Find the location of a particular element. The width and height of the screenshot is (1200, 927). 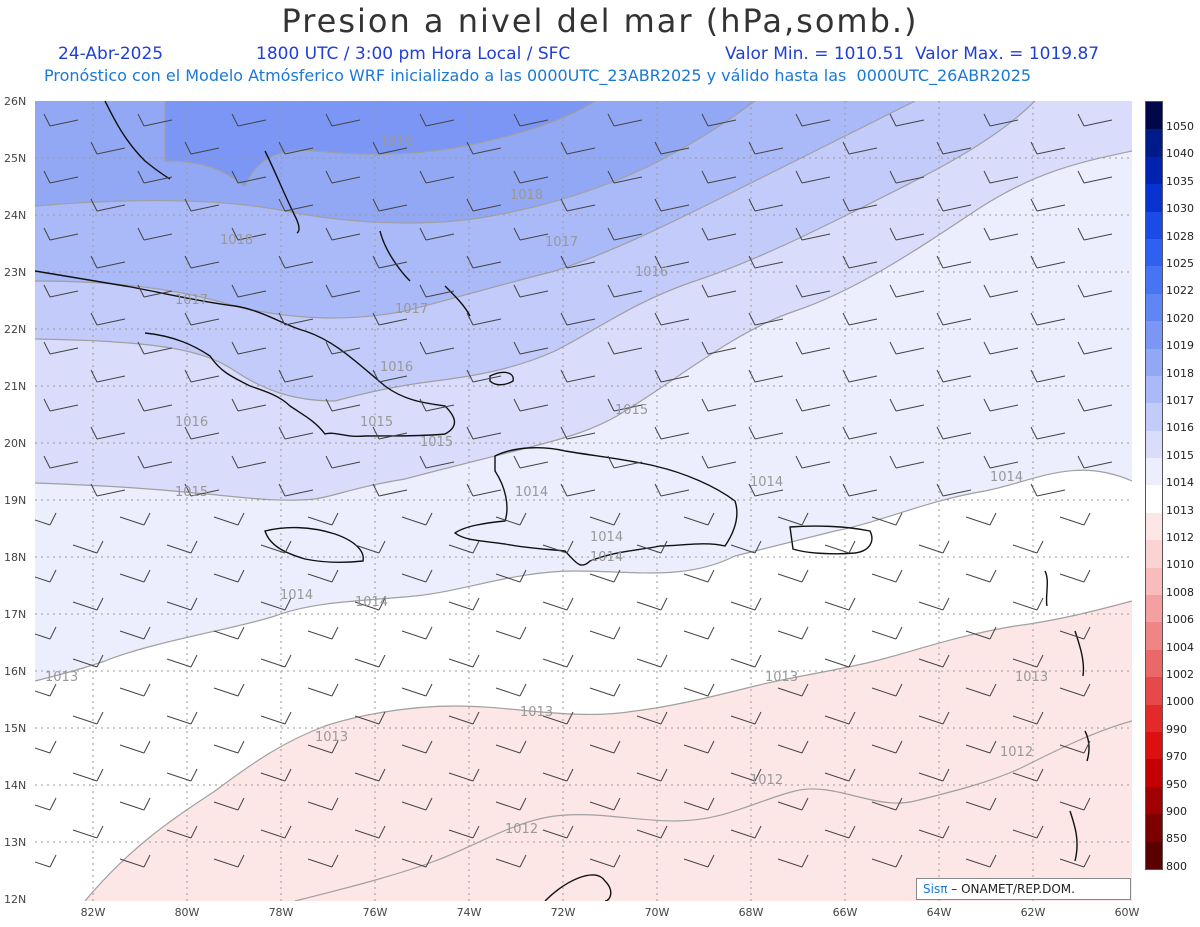

colorbar-level: 970 is located at coordinates (1176, 757).